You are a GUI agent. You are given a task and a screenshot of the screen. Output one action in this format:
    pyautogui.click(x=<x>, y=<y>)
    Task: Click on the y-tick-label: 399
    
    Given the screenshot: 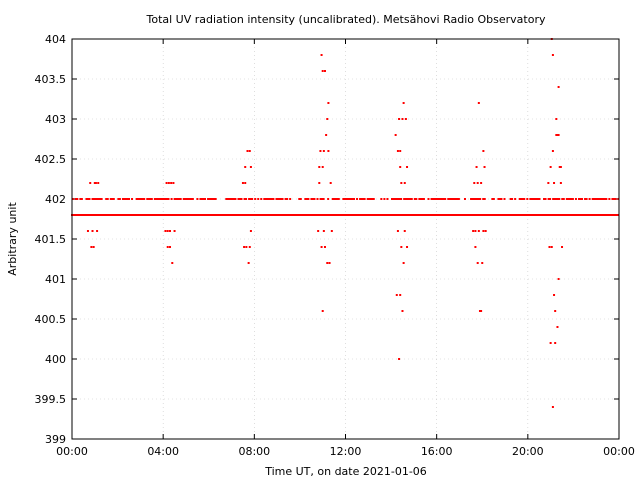 What is the action you would take?
    pyautogui.click(x=55, y=439)
    